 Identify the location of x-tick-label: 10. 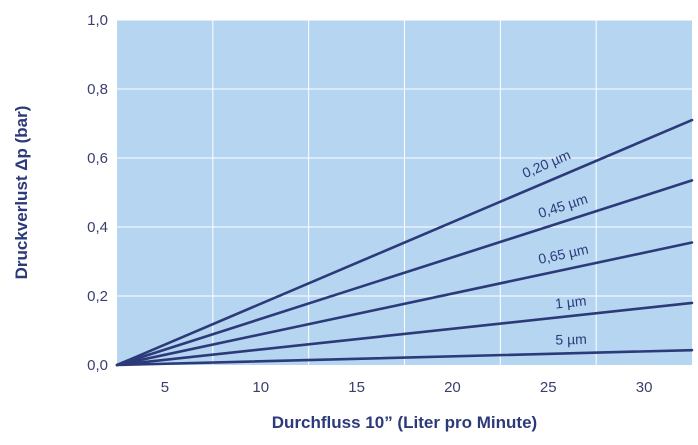
(260, 387).